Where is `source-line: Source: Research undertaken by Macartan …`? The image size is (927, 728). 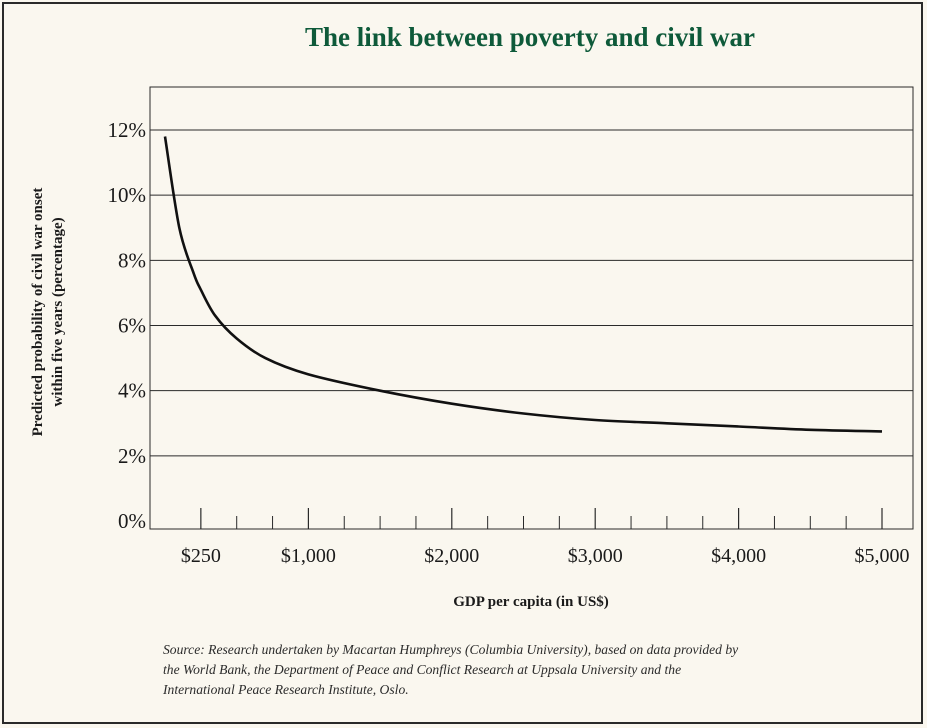
source-line: Source: Research undertaken by Macartan … is located at coordinates (451, 649).